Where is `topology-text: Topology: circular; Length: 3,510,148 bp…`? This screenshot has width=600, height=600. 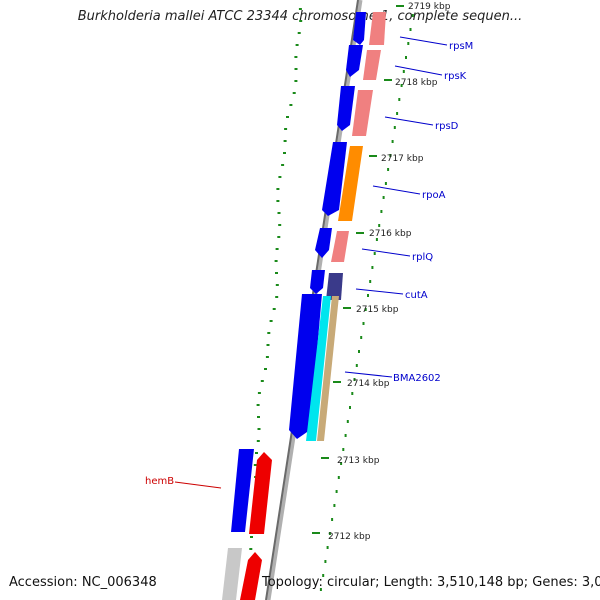
topology-text: Topology: circular; Length: 3,510,148 bp… is located at coordinates (431, 582).